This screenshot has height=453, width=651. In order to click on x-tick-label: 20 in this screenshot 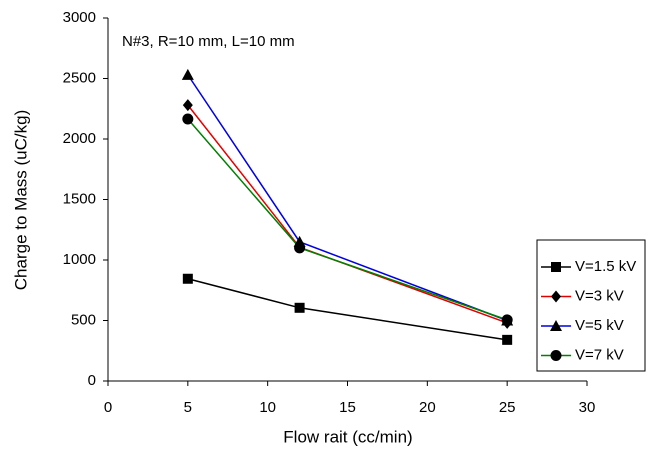, I will do `click(427, 407)`.